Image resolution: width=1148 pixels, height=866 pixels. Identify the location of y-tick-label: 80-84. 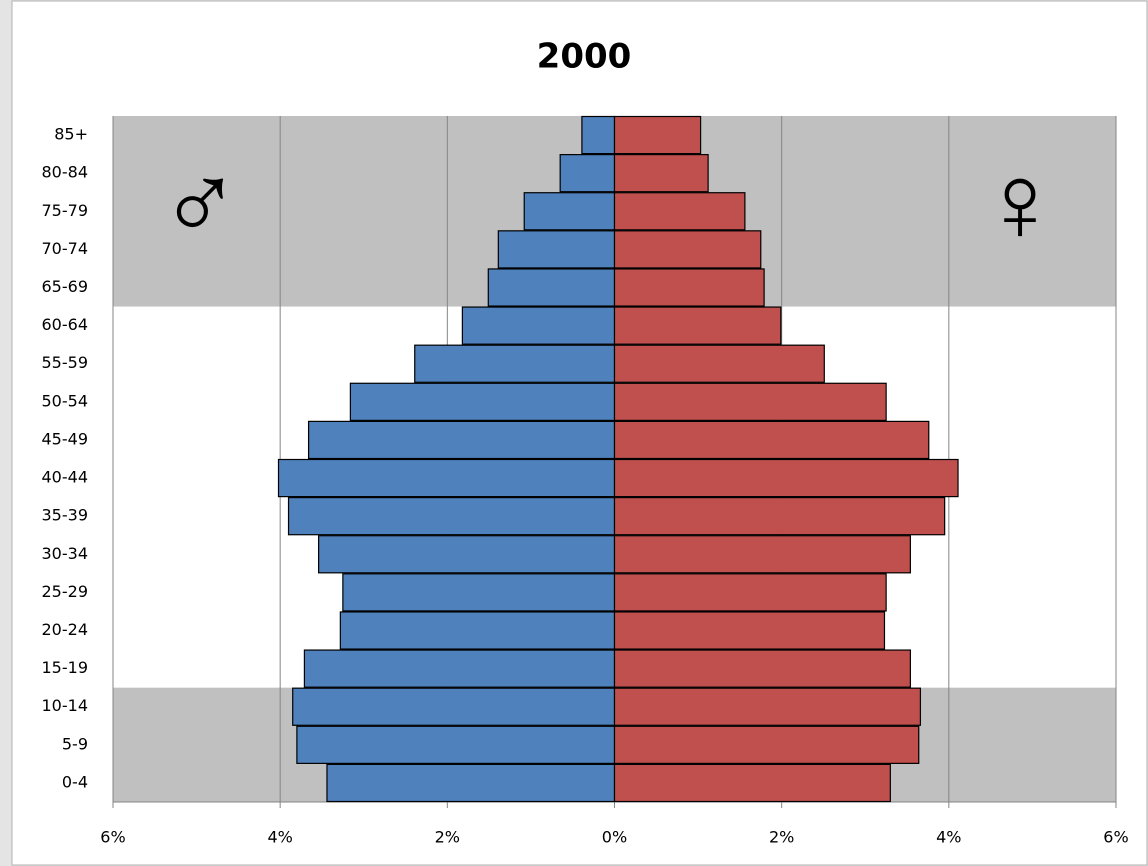
(65, 172).